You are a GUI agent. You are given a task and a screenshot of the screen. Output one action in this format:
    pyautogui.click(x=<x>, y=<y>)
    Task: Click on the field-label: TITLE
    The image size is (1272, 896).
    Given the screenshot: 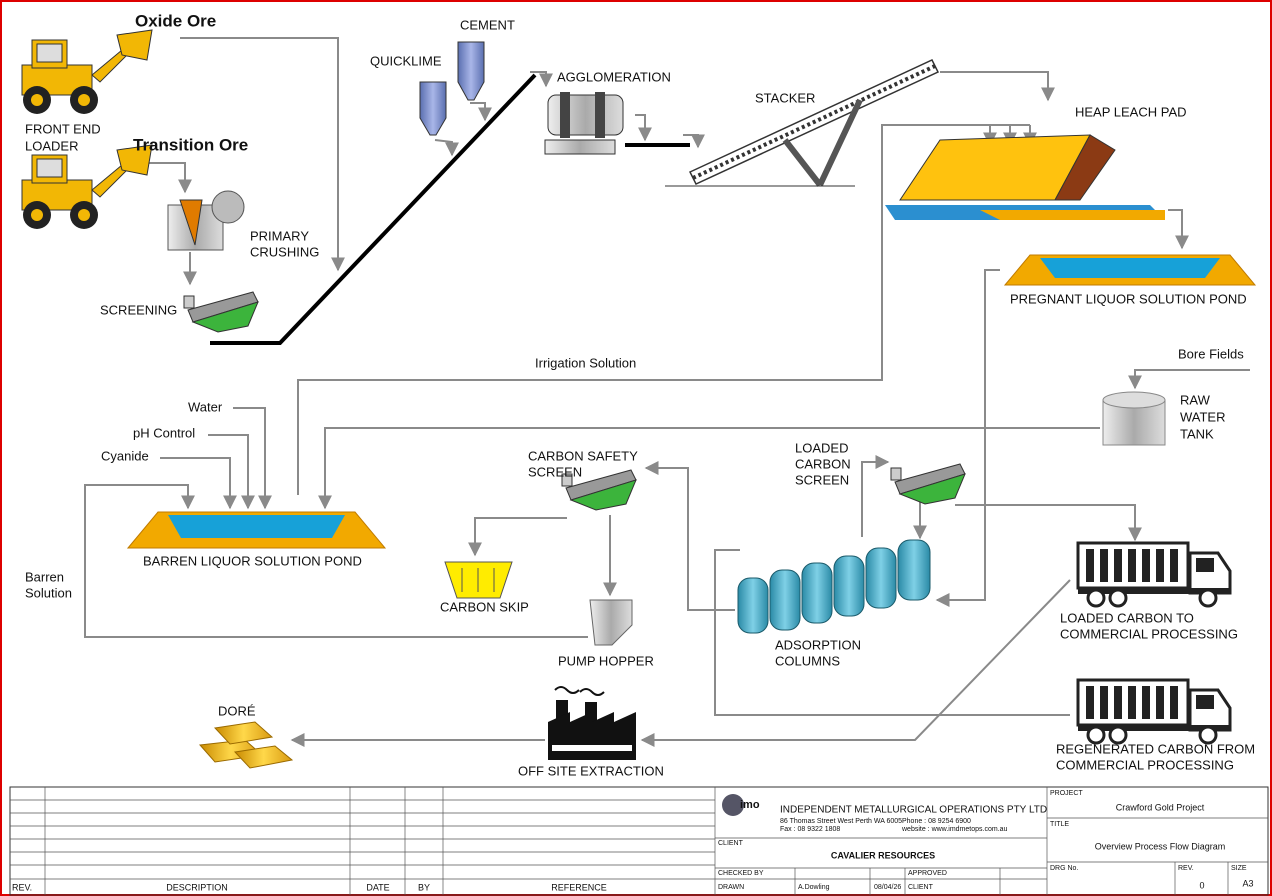 What is the action you would take?
    pyautogui.click(x=1059, y=824)
    